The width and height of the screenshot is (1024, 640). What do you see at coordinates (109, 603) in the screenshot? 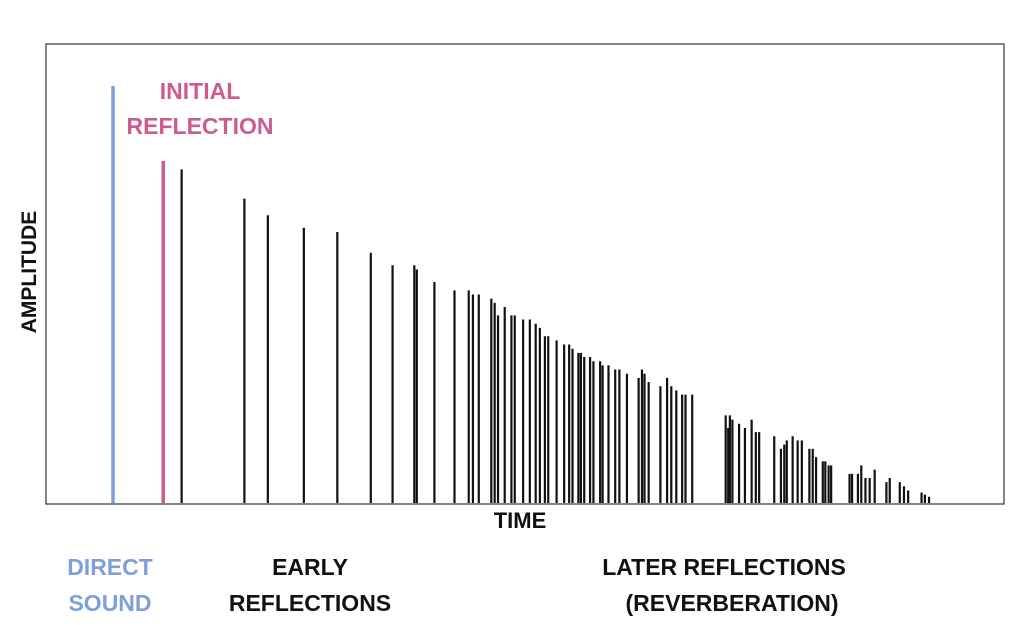
I see `direct-sound-label-line2: SOUND` at bounding box center [109, 603].